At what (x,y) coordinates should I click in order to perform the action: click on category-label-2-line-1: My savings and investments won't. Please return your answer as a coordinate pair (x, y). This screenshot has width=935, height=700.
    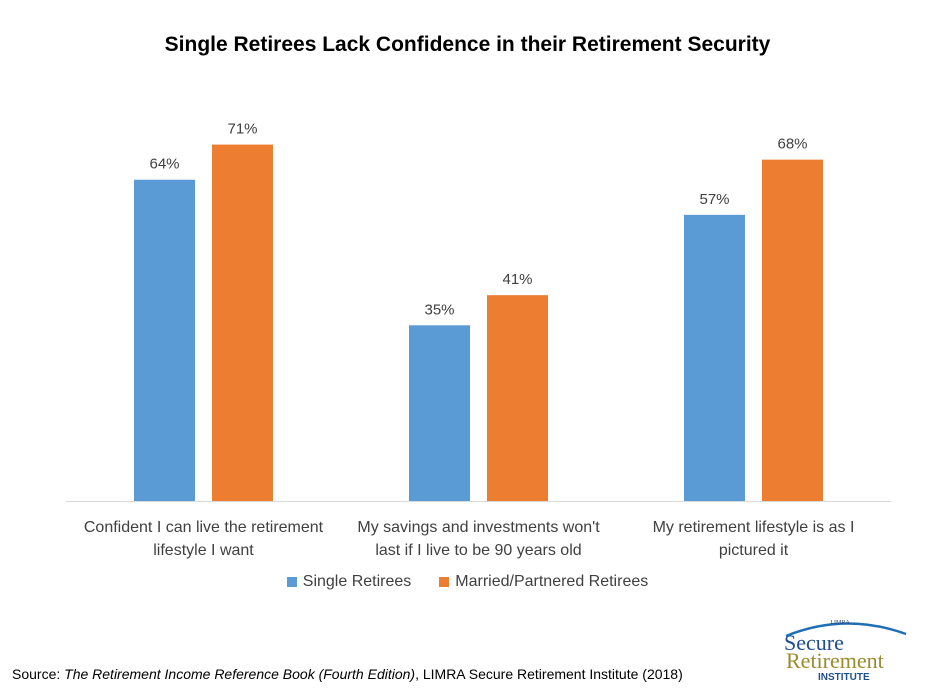
    Looking at the image, I should click on (478, 527).